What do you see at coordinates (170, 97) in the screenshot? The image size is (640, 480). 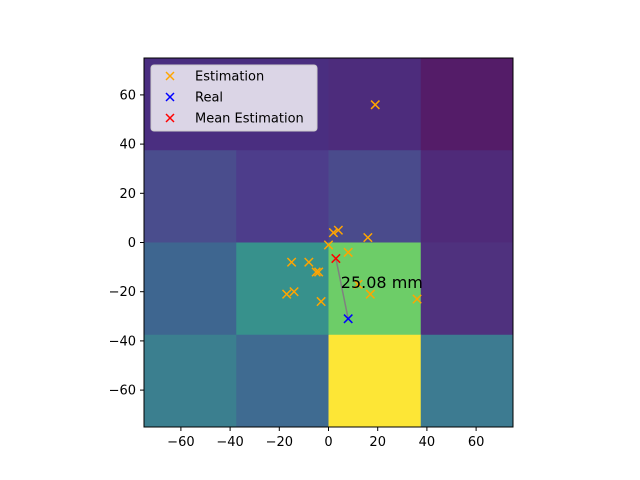 I see `legend-marker-real` at bounding box center [170, 97].